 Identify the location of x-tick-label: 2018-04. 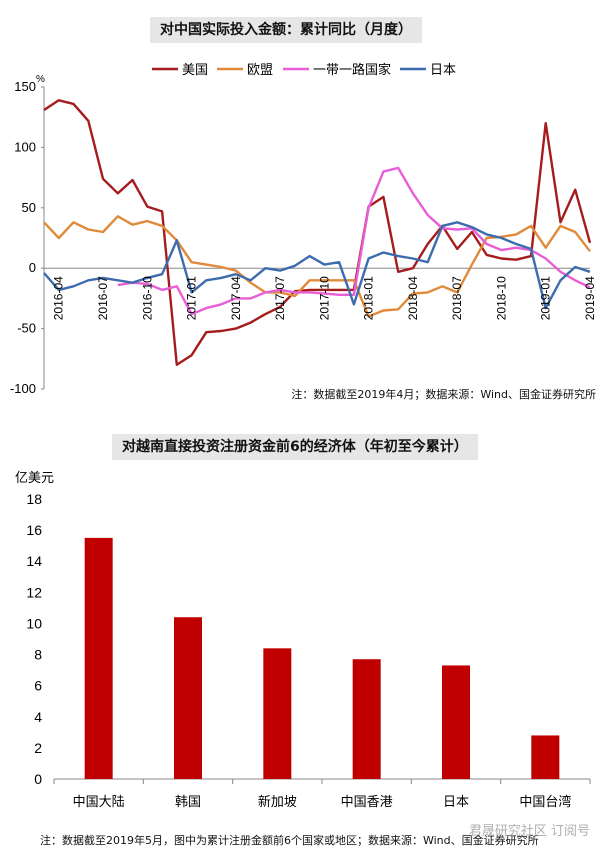
(413, 298).